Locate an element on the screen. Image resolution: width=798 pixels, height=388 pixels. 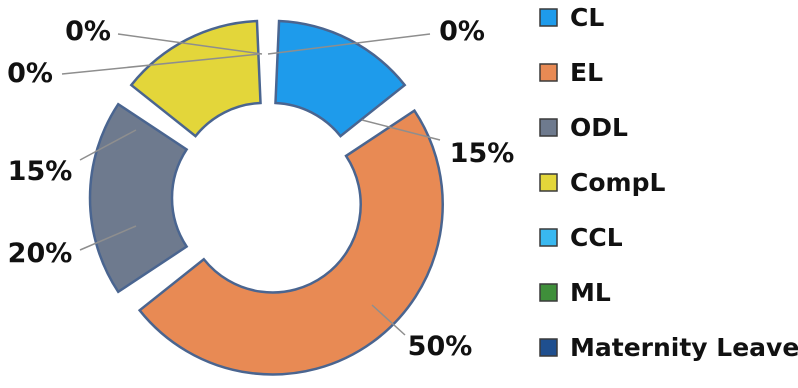
legend-swatch-compl is located at coordinates (548, 182).